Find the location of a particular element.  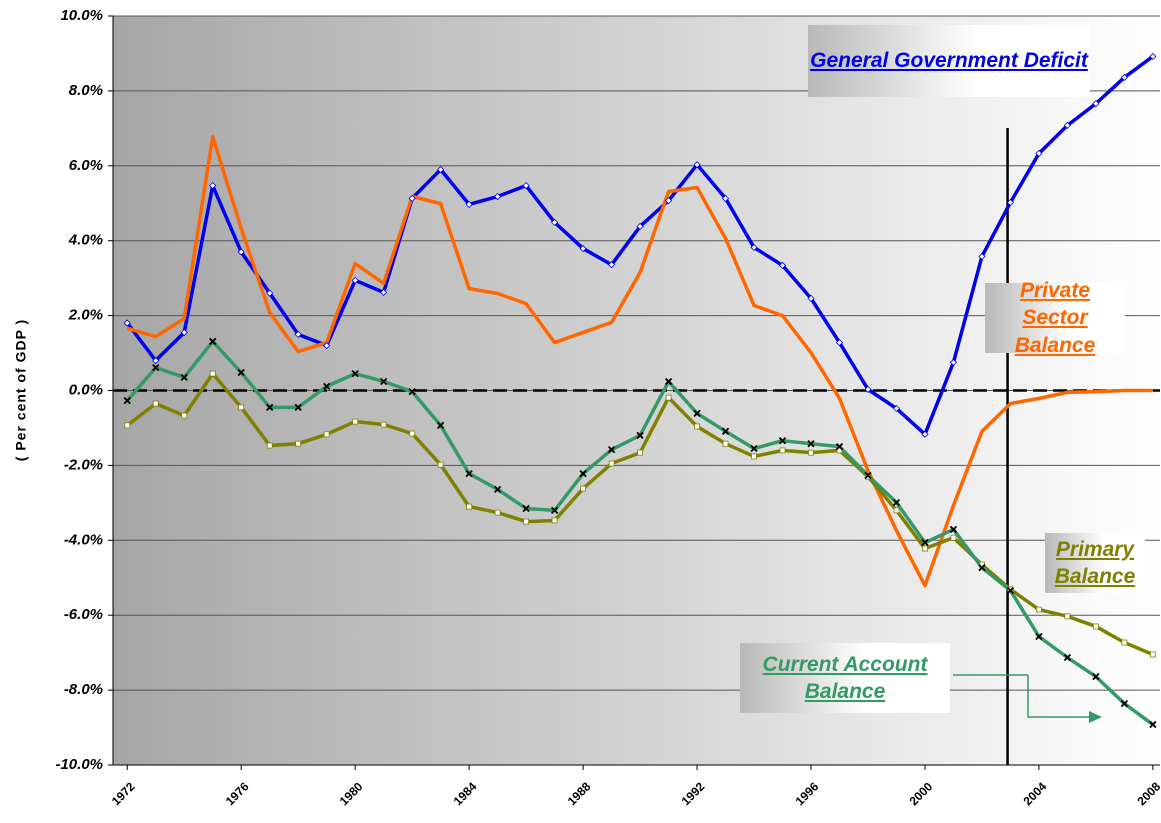

series-label: Current Account Balance is located at coordinates (845, 678).